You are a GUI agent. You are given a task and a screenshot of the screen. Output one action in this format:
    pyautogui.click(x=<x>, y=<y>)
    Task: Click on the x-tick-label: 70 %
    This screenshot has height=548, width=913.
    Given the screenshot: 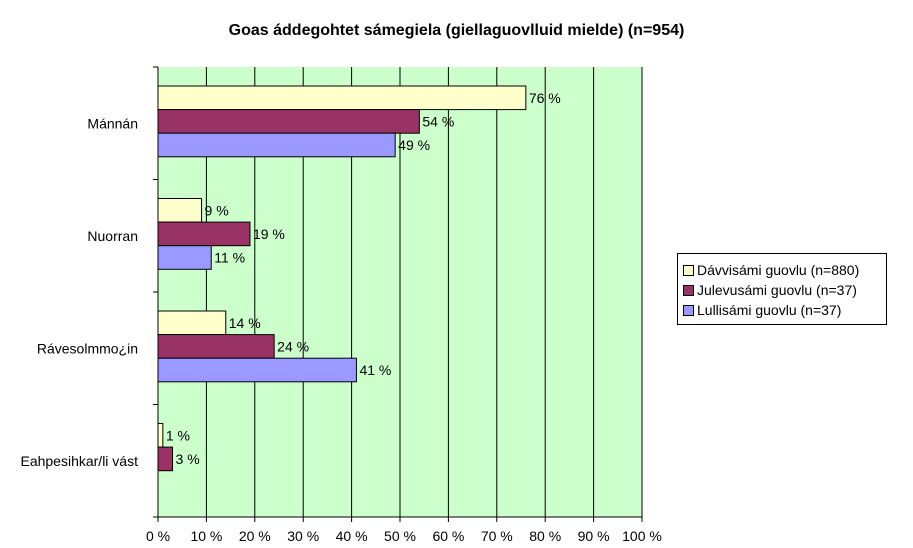 What is the action you would take?
    pyautogui.click(x=497, y=536)
    